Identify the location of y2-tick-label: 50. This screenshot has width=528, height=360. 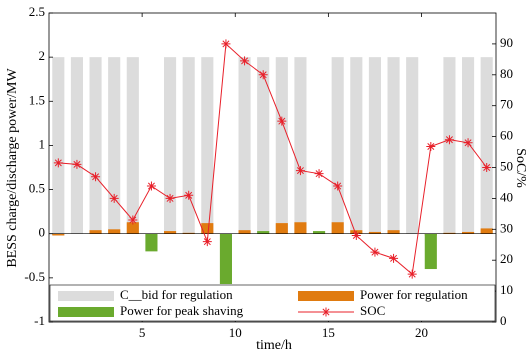
(506, 165).